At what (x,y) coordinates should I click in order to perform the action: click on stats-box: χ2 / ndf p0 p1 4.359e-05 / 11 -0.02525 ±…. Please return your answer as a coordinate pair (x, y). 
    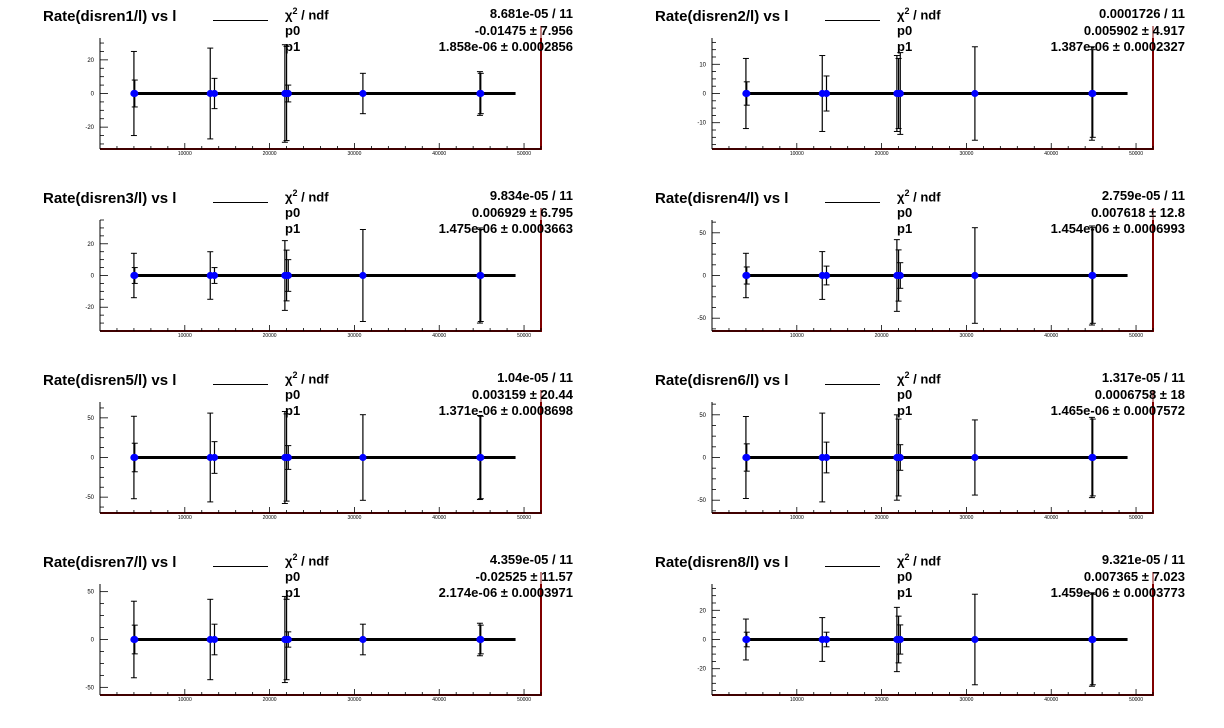
    Looking at the image, I should click on (392, 578).